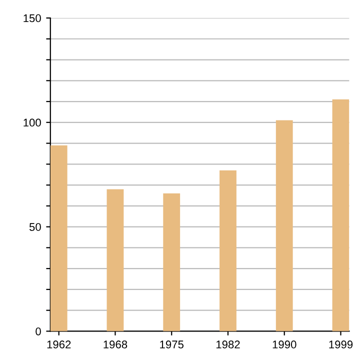 This screenshot has height=360, width=360. I want to click on y-tick-label: 50, so click(35, 227).